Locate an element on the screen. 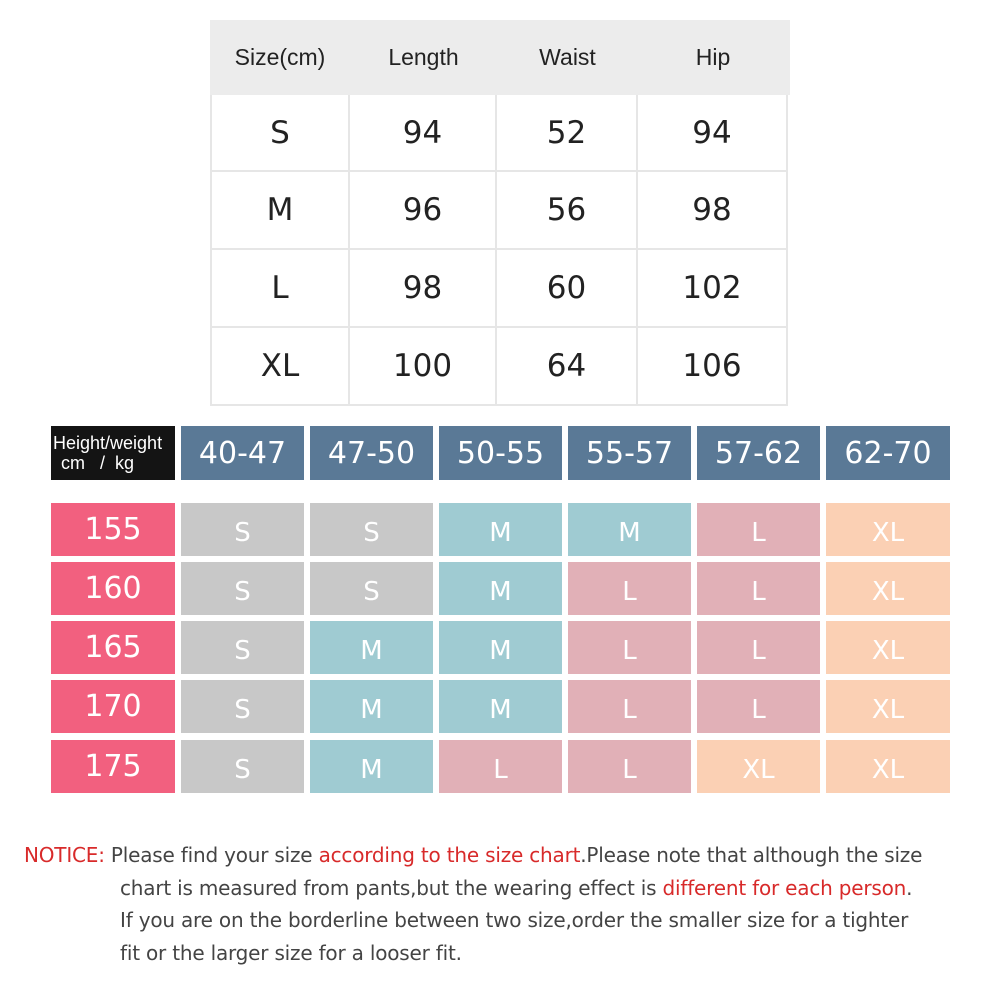 The height and width of the screenshot is (1000, 1000). measurement-cell: 52 is located at coordinates (567, 133).